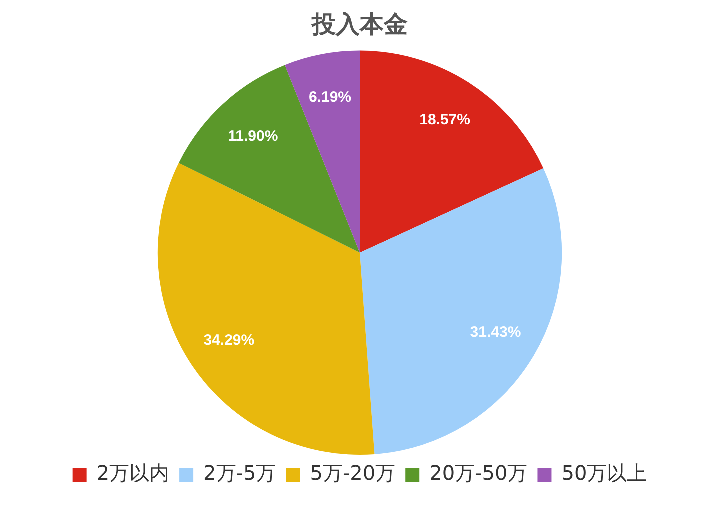  Describe the element at coordinates (445, 119) in the screenshot. I see `data-label: 18.57%` at that location.